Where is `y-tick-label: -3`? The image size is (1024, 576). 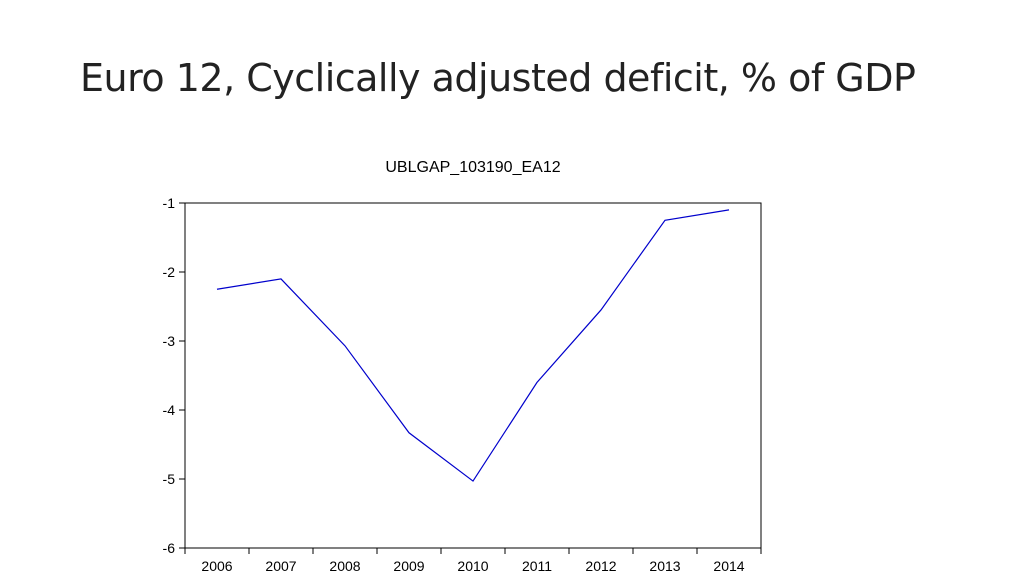 y-tick-label: -3 is located at coordinates (169, 341).